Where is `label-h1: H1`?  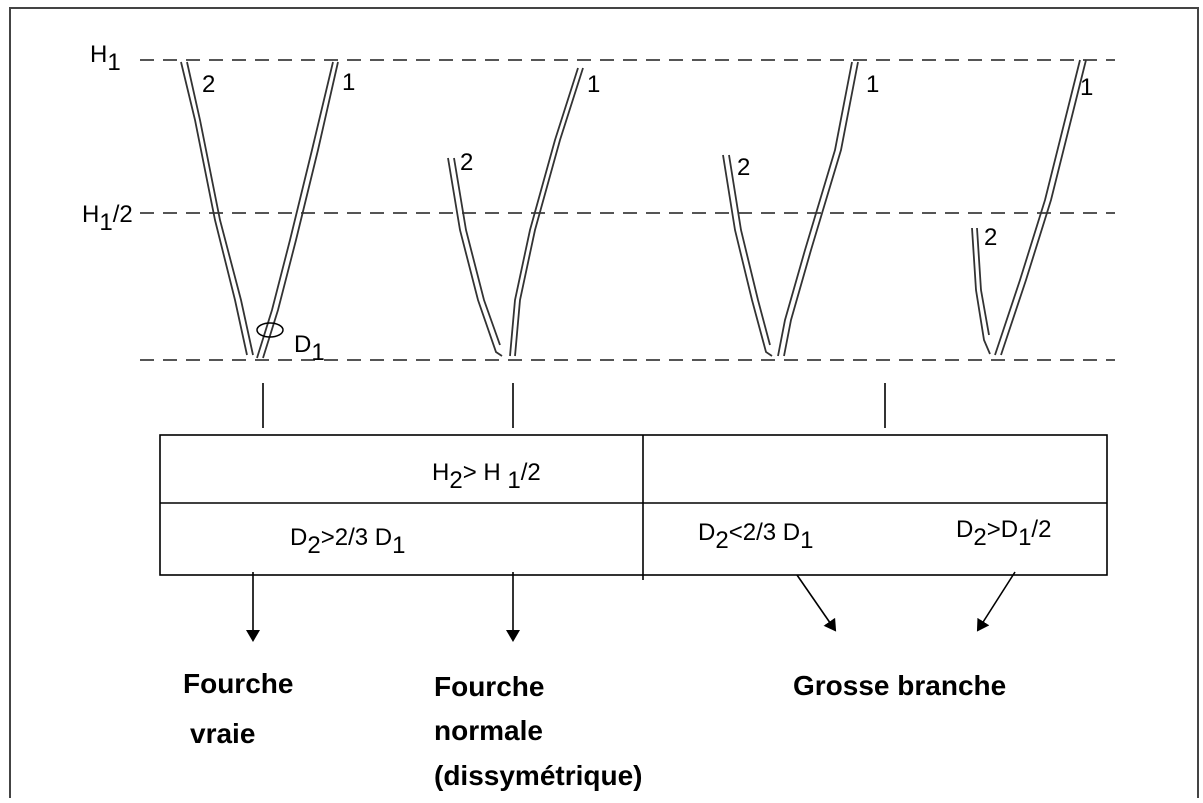
label-h1: H1 is located at coordinates (105, 58).